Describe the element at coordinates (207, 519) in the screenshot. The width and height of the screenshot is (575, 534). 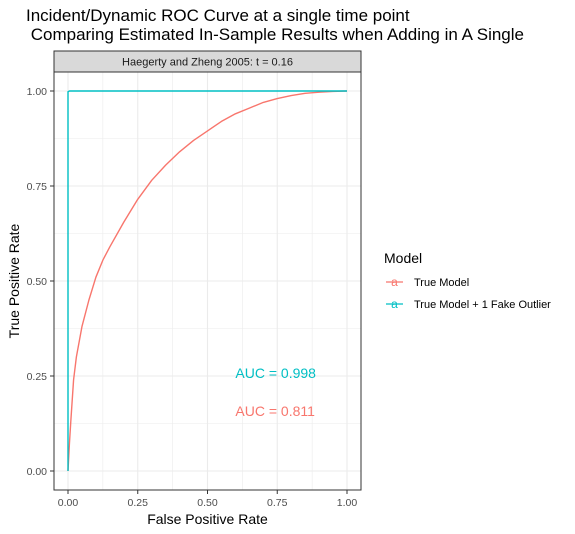
I see `x-axis-title: False Positive Rate` at that location.